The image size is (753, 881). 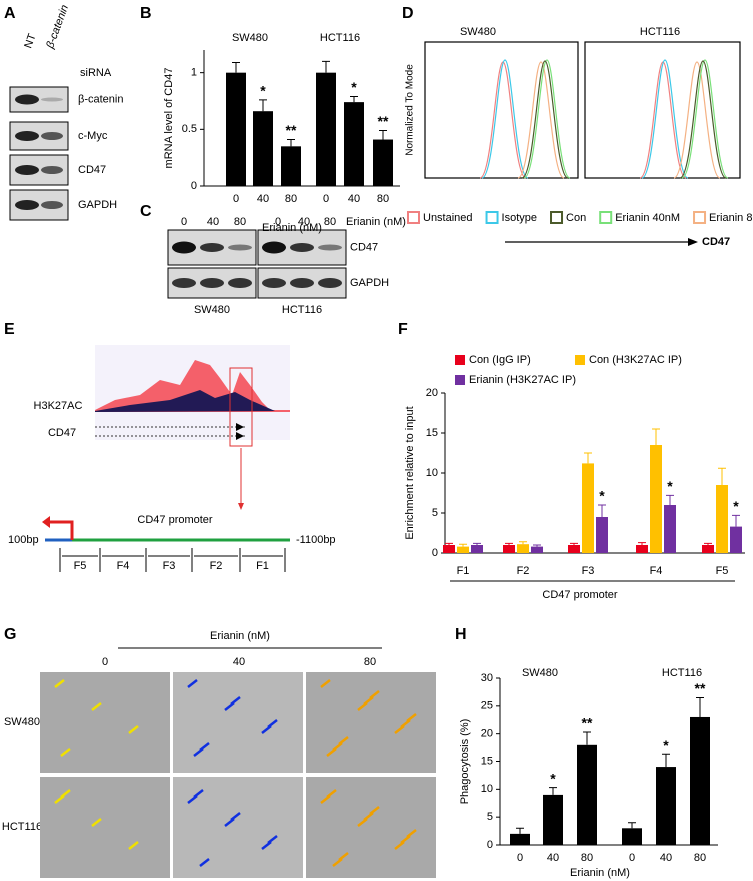 I want to click on lane-label: NT, so click(x=30, y=41).